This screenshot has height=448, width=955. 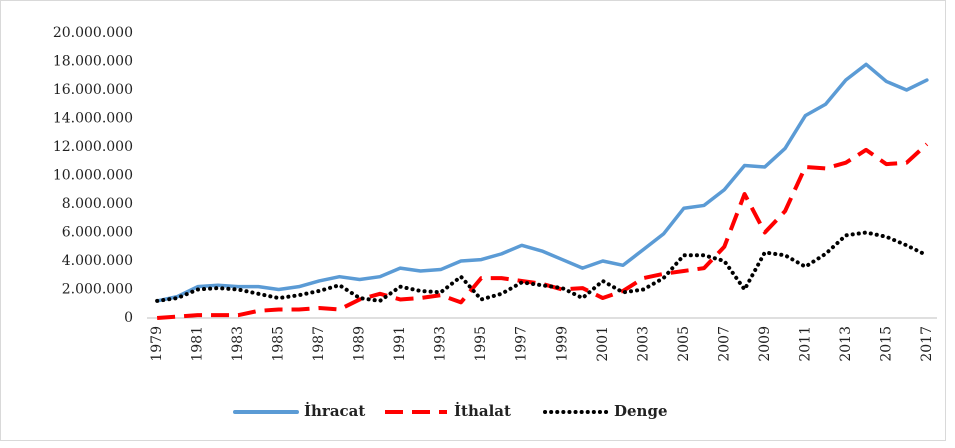 I want to click on y-tick-label: 12.000.000, so click(x=93, y=147).